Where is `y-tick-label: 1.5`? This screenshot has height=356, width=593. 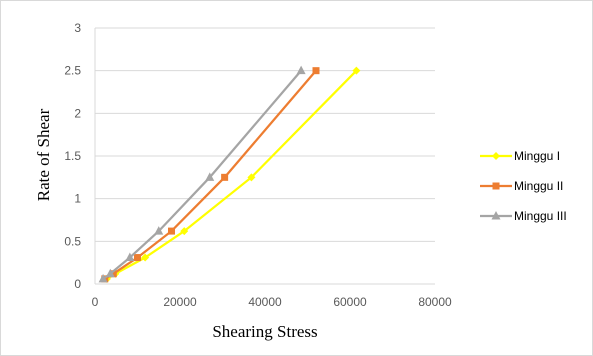 y-tick-label: 1.5 is located at coordinates (72, 156).